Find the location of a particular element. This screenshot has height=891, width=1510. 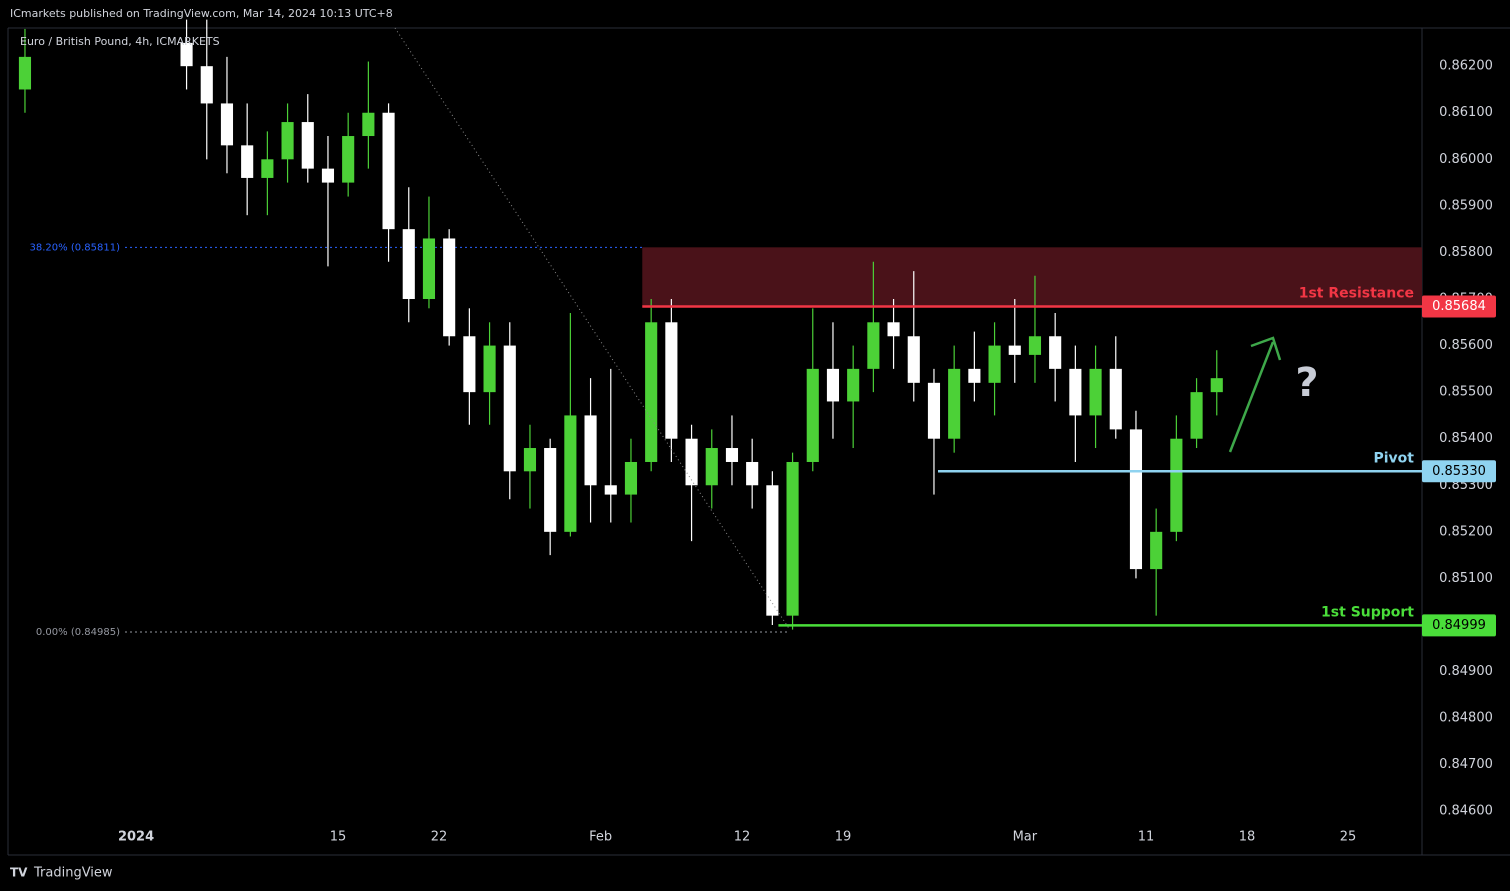

y-tick-label: 0.84600 is located at coordinates (1466, 811).